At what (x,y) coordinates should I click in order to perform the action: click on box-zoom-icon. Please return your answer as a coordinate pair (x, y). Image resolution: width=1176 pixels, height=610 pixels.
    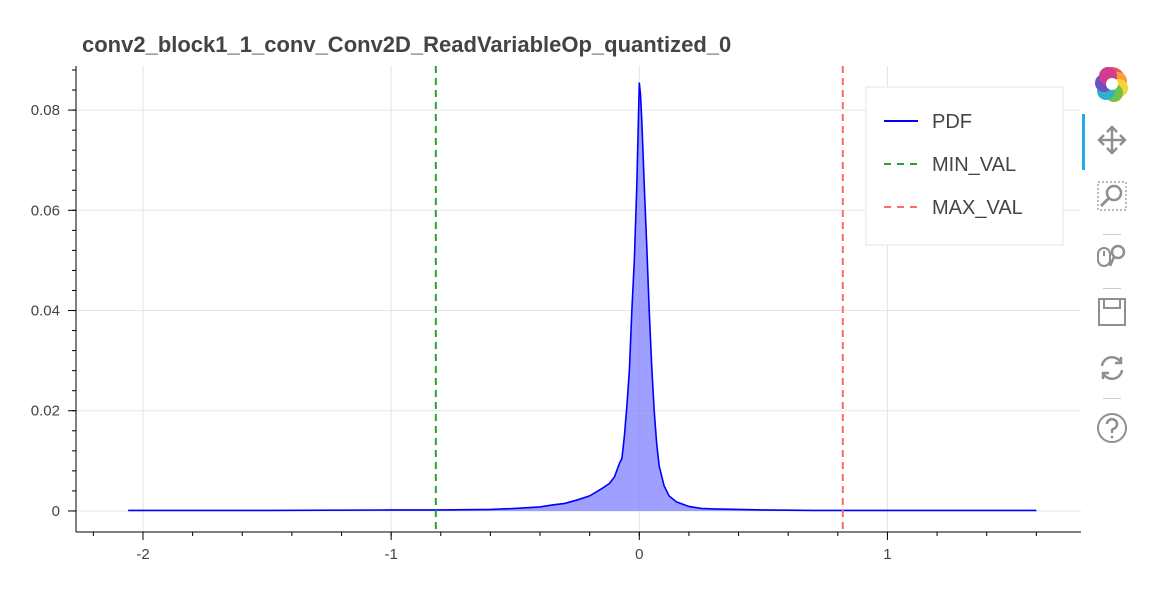
    Looking at the image, I should click on (1112, 196).